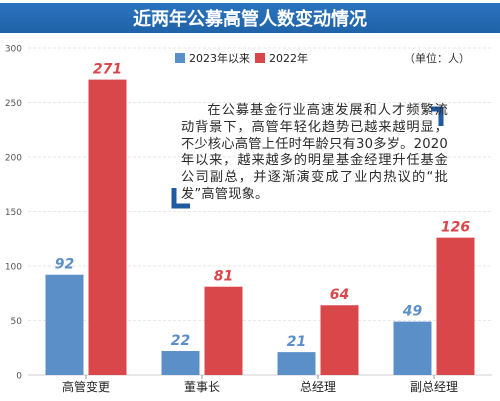 This screenshot has width=500, height=401. What do you see at coordinates (219, 58) in the screenshot?
I see `legend-label-2023: 2023年以来` at bounding box center [219, 58].